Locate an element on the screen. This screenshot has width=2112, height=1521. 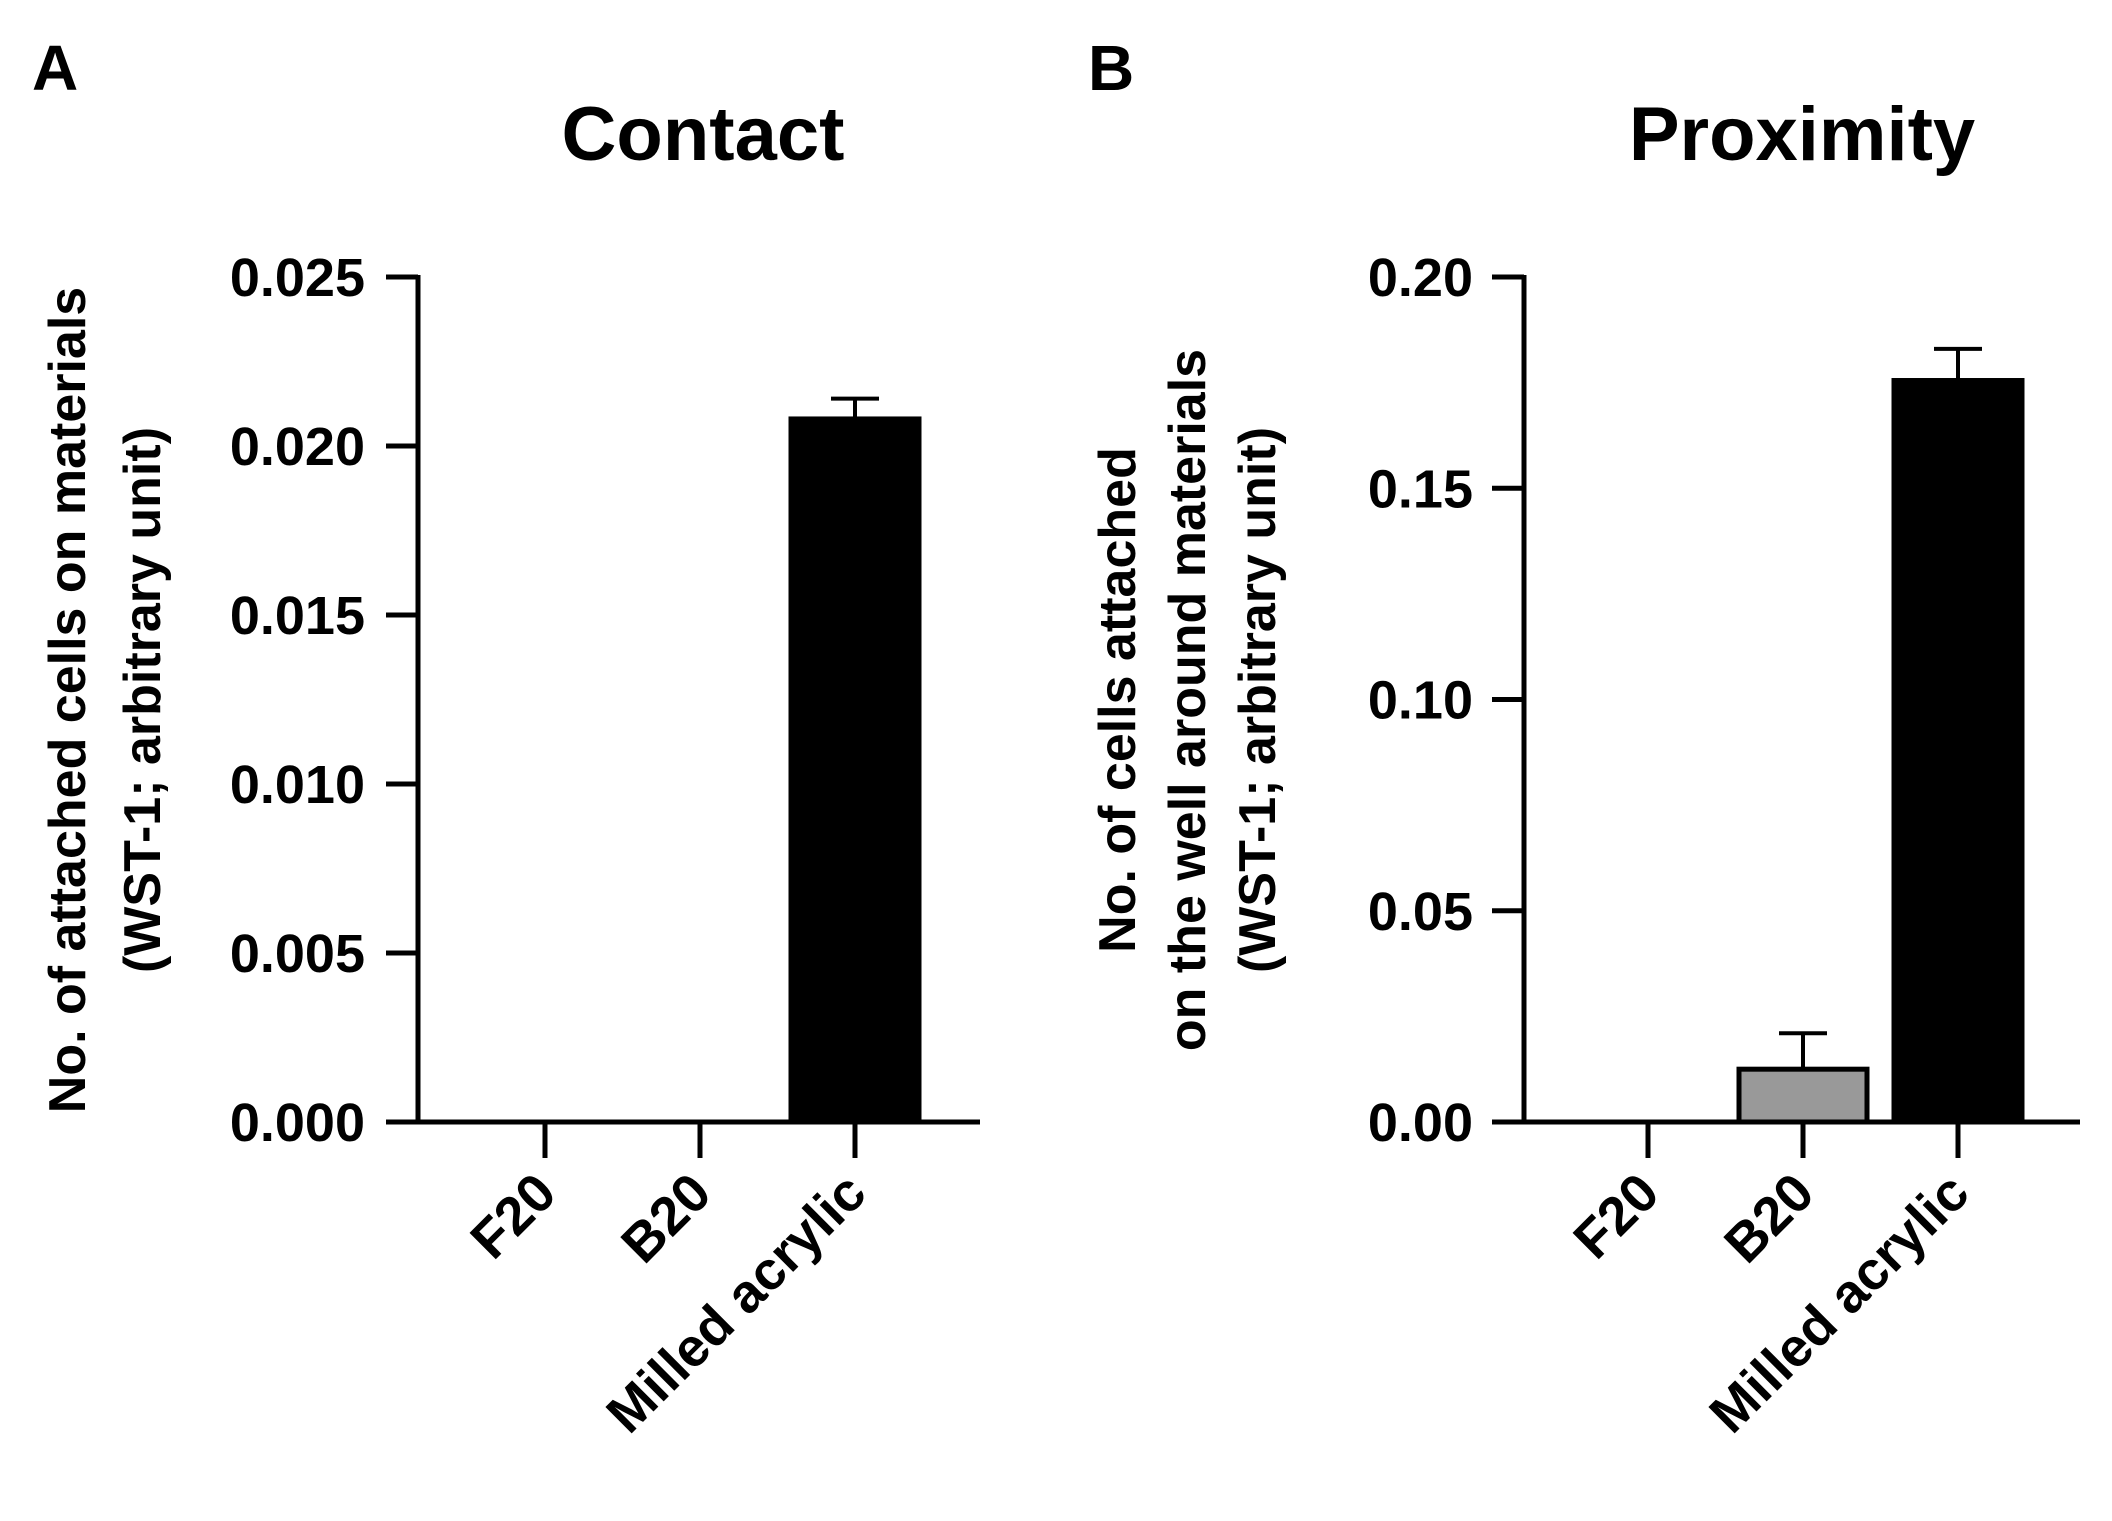
panel-letter: B is located at coordinates (1111, 68).